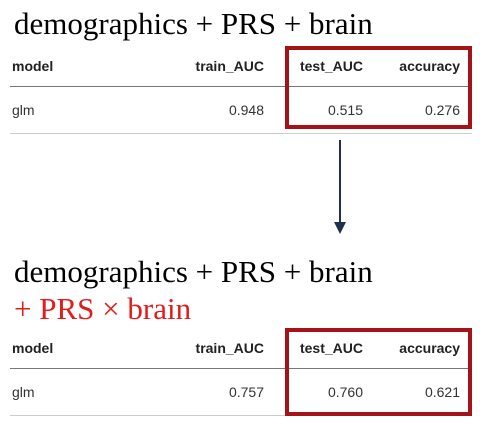 The image size is (480, 425). I want to click on bottom-title: demographics + PRS + brain, so click(193, 271).